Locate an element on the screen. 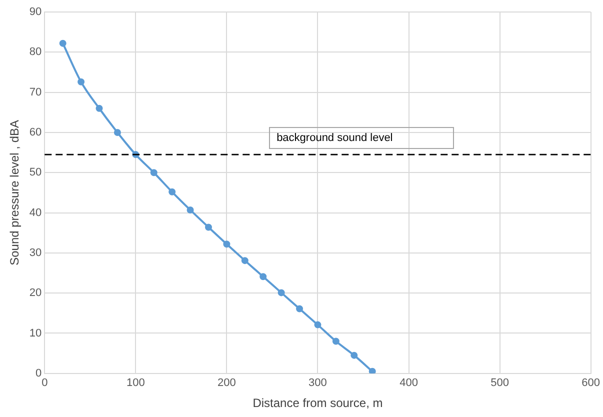 The height and width of the screenshot is (417, 603). y-tick-label: 70 is located at coordinates (35, 92).